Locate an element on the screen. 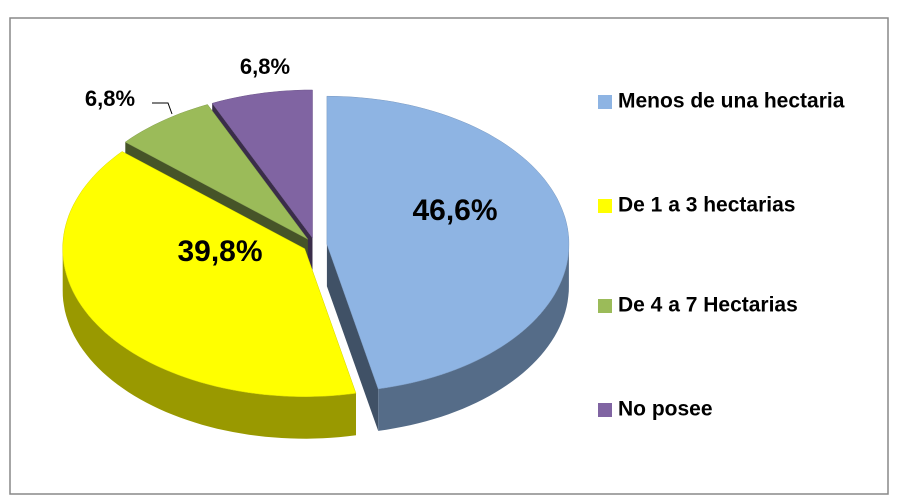 This screenshot has width=901, height=495. legend-label: De 1 a 3 hectarias is located at coordinates (706, 205).